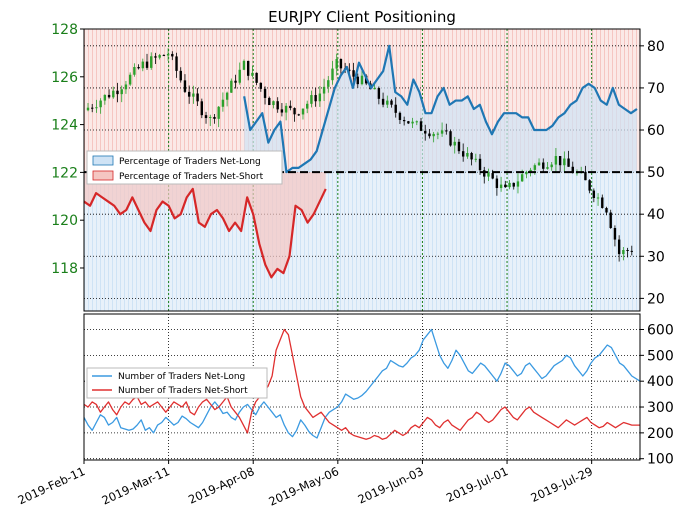  What do you see at coordinates (190, 162) in the screenshot?
I see `legend-label-net-long-pct: Percentage of Traders Net-Long` at bounding box center [190, 162].